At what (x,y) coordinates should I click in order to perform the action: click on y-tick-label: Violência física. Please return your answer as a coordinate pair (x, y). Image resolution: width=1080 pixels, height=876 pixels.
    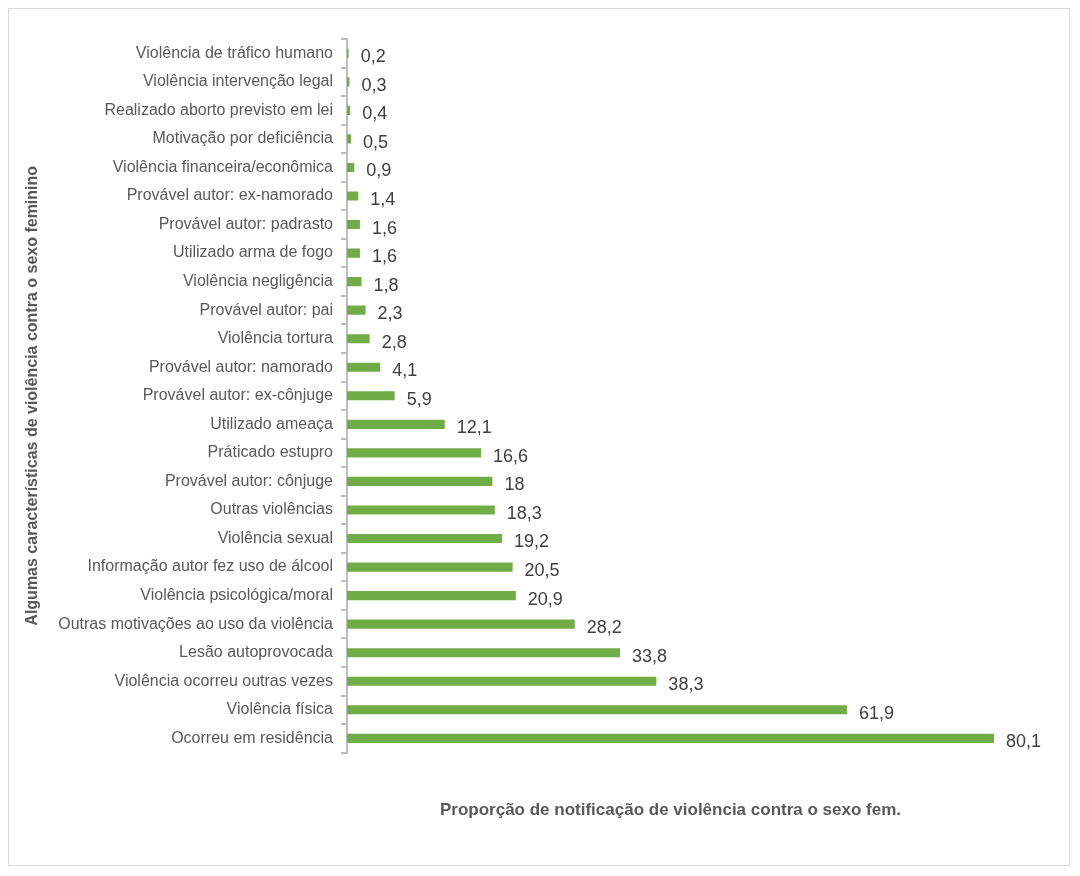
    Looking at the image, I should click on (280, 709).